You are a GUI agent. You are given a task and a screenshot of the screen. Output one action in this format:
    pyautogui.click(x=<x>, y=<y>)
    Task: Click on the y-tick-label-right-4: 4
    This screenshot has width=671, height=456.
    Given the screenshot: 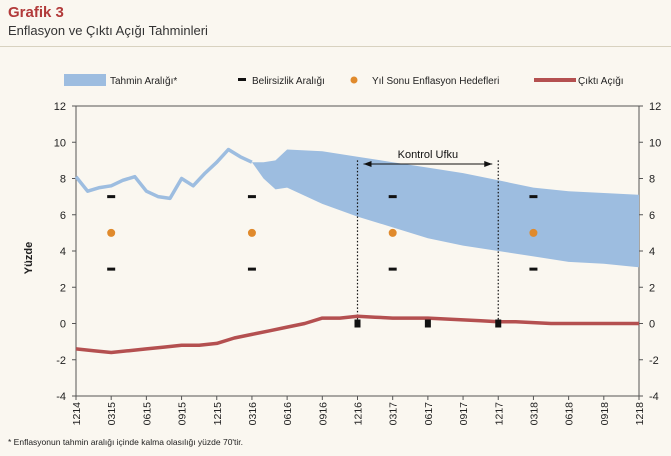 What is the action you would take?
    pyautogui.click(x=652, y=252)
    